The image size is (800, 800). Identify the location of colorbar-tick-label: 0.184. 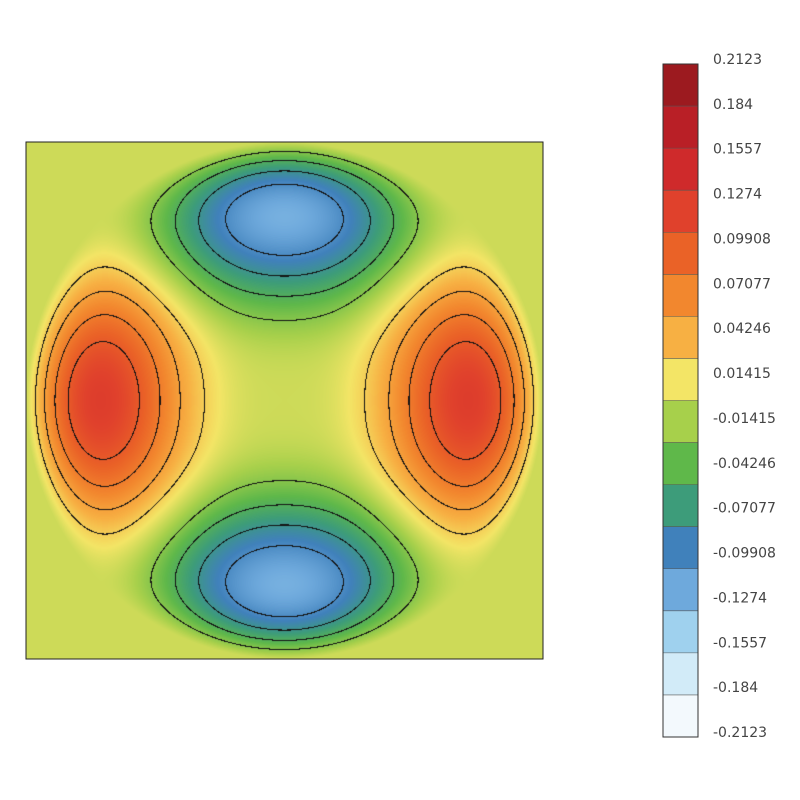
(733, 105).